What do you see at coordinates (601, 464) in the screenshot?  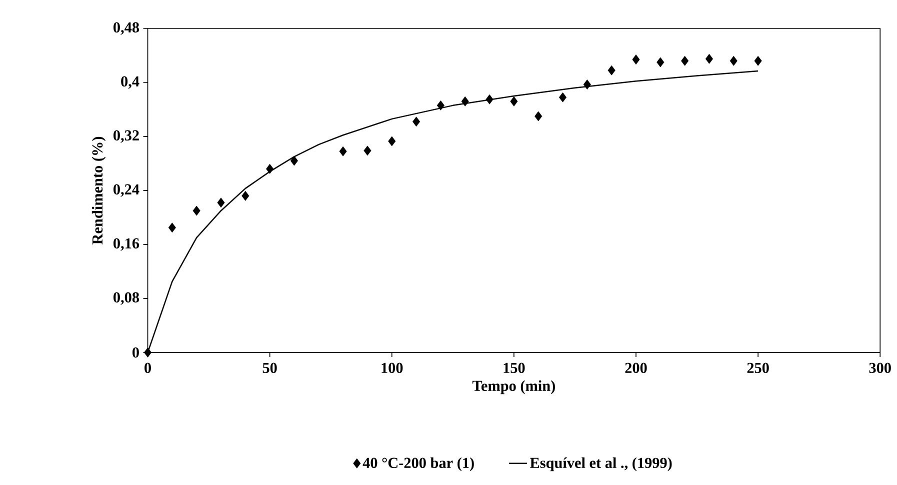 I see `legend-label: Esquível et al ., (1999)` at bounding box center [601, 464].